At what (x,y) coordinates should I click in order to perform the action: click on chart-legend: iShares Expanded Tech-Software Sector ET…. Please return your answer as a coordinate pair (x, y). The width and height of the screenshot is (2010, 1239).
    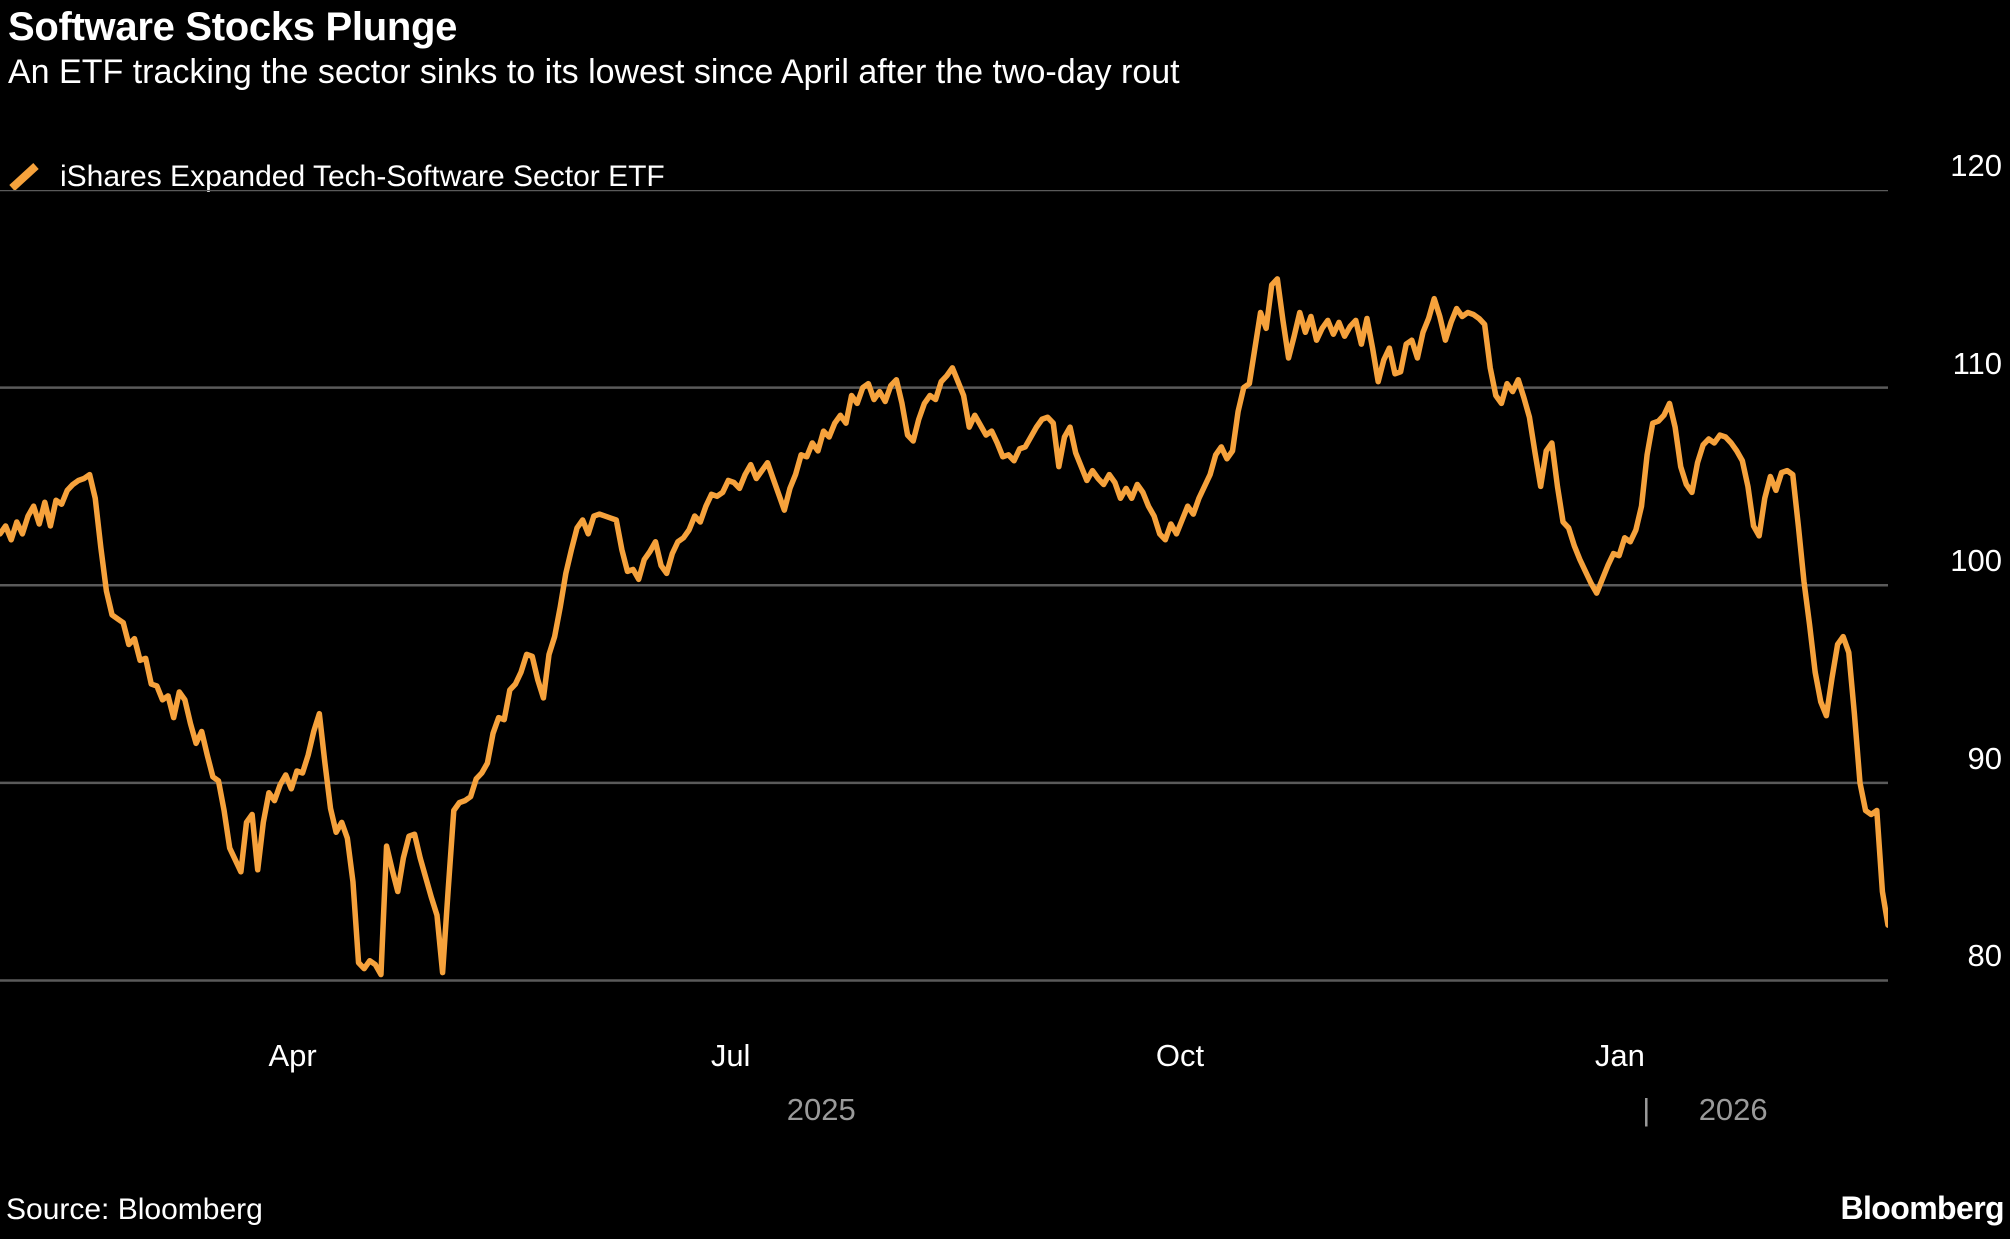
    Looking at the image, I should click on (336, 177).